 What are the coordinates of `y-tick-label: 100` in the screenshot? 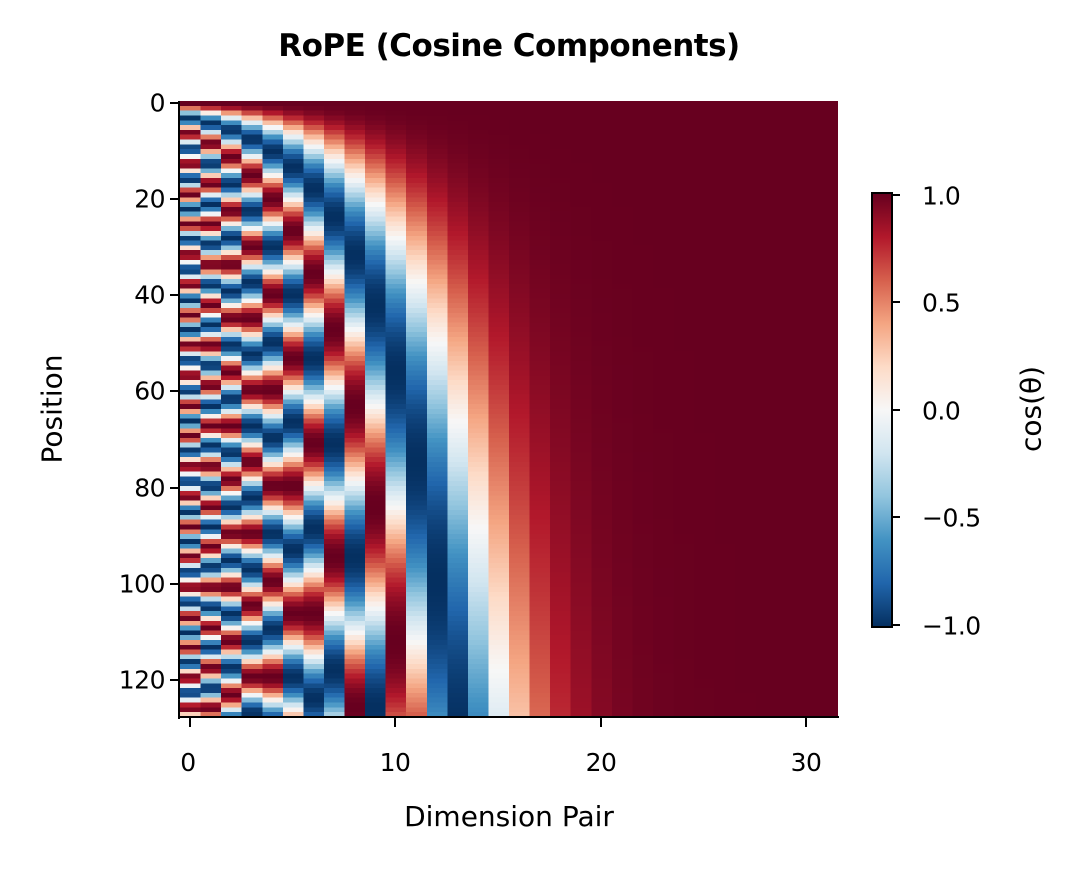 It's located at (142, 584).